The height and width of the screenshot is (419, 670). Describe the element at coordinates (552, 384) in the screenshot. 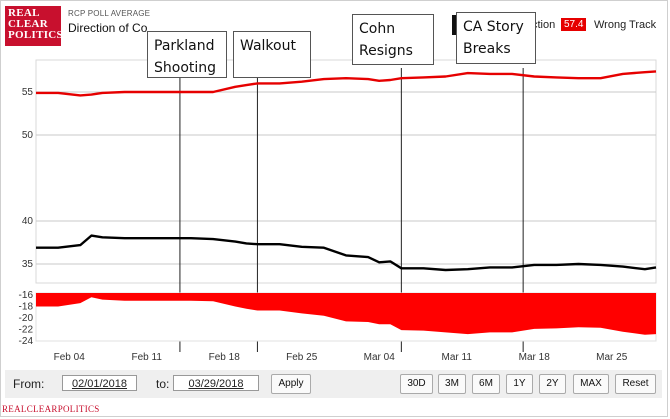

I see `range-2y-button: 2Y` at that location.